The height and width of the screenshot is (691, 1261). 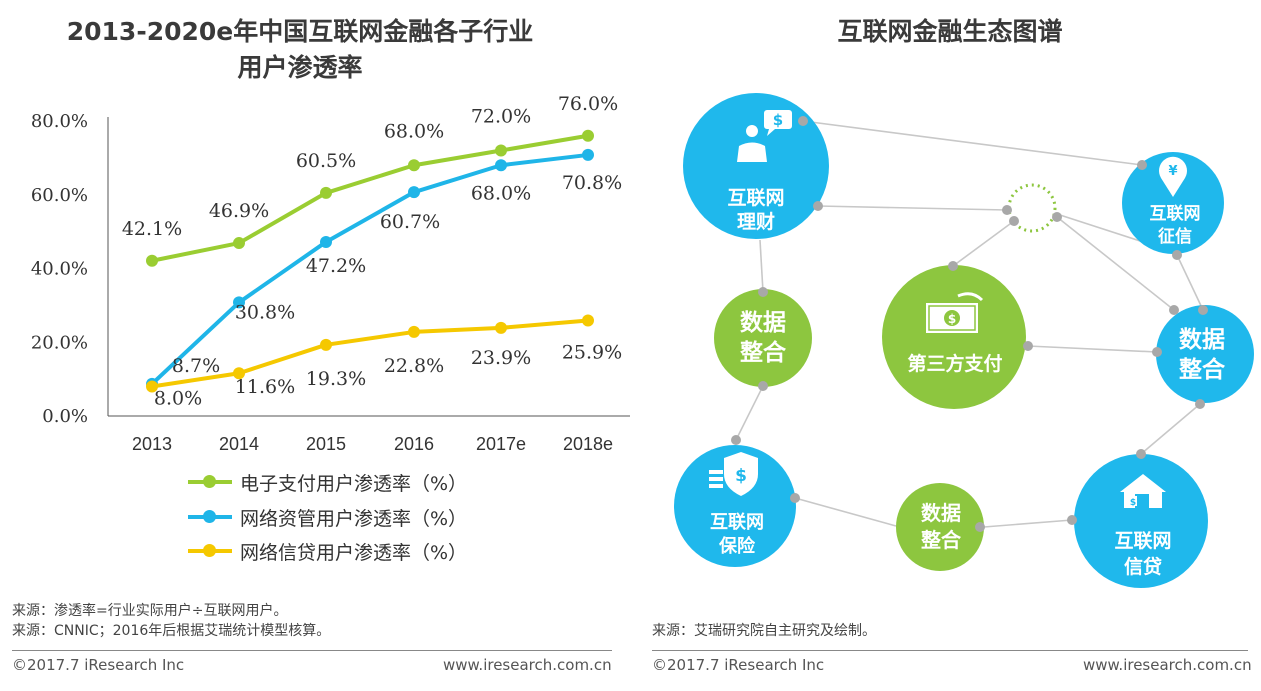 I want to click on data-label: 72.0%, so click(x=501, y=117).